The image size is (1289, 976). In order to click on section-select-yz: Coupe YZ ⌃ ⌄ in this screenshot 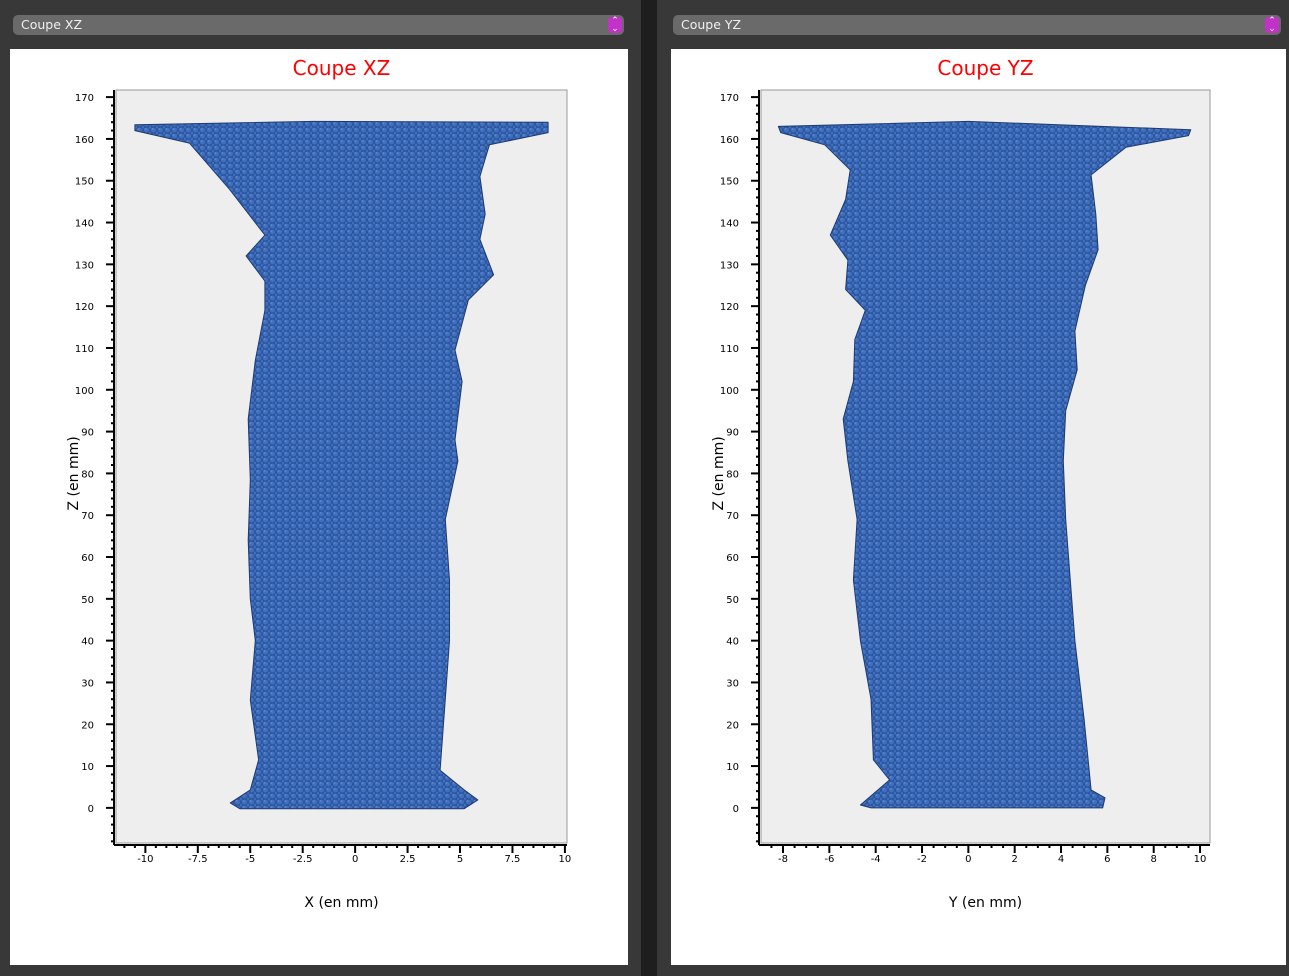, I will do `click(977, 25)`.